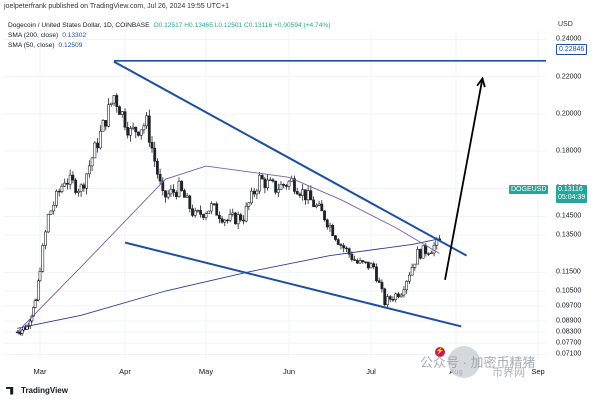  What do you see at coordinates (569, 39) in the screenshot?
I see `y-tick-label: 0.24000` at bounding box center [569, 39].